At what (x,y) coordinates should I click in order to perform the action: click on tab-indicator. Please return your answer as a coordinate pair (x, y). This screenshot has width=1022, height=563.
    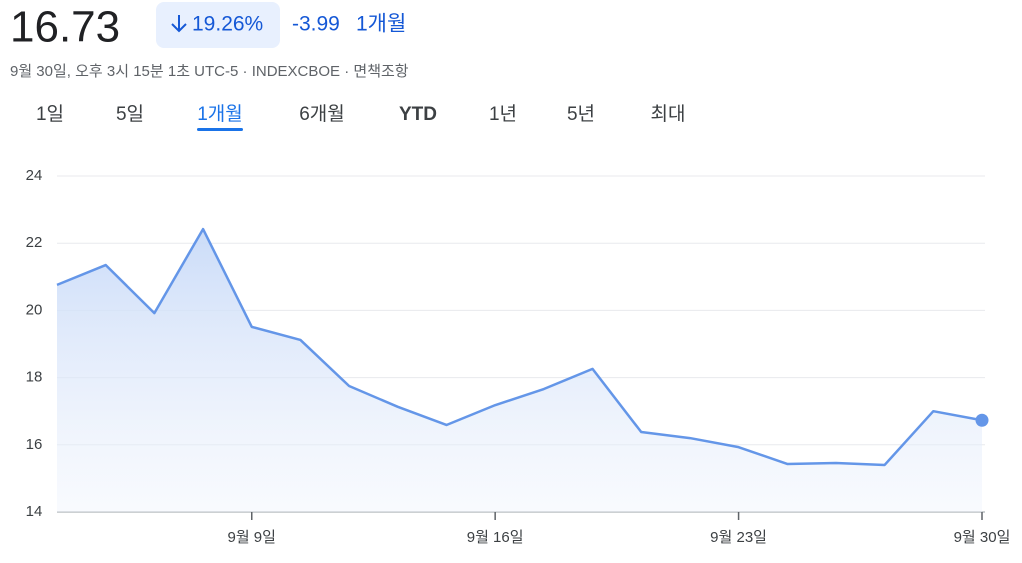
    Looking at the image, I should click on (220, 129).